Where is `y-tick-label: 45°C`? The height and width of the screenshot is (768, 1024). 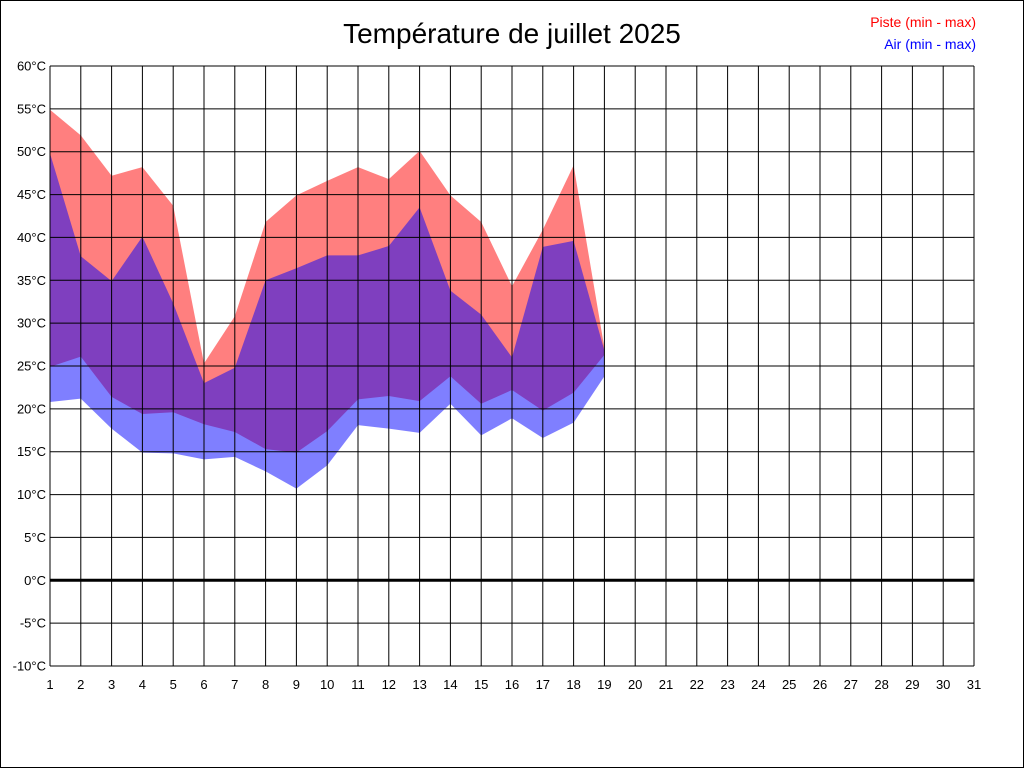 y-tick-label: 45°C is located at coordinates (31, 194).